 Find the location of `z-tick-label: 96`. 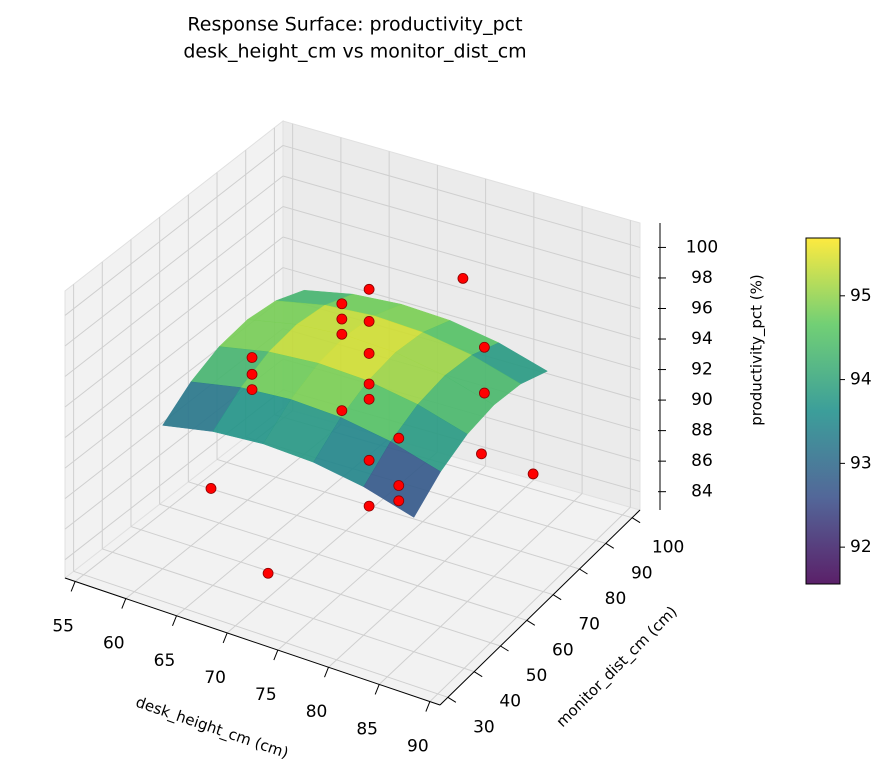

z-tick-label: 96 is located at coordinates (702, 308).